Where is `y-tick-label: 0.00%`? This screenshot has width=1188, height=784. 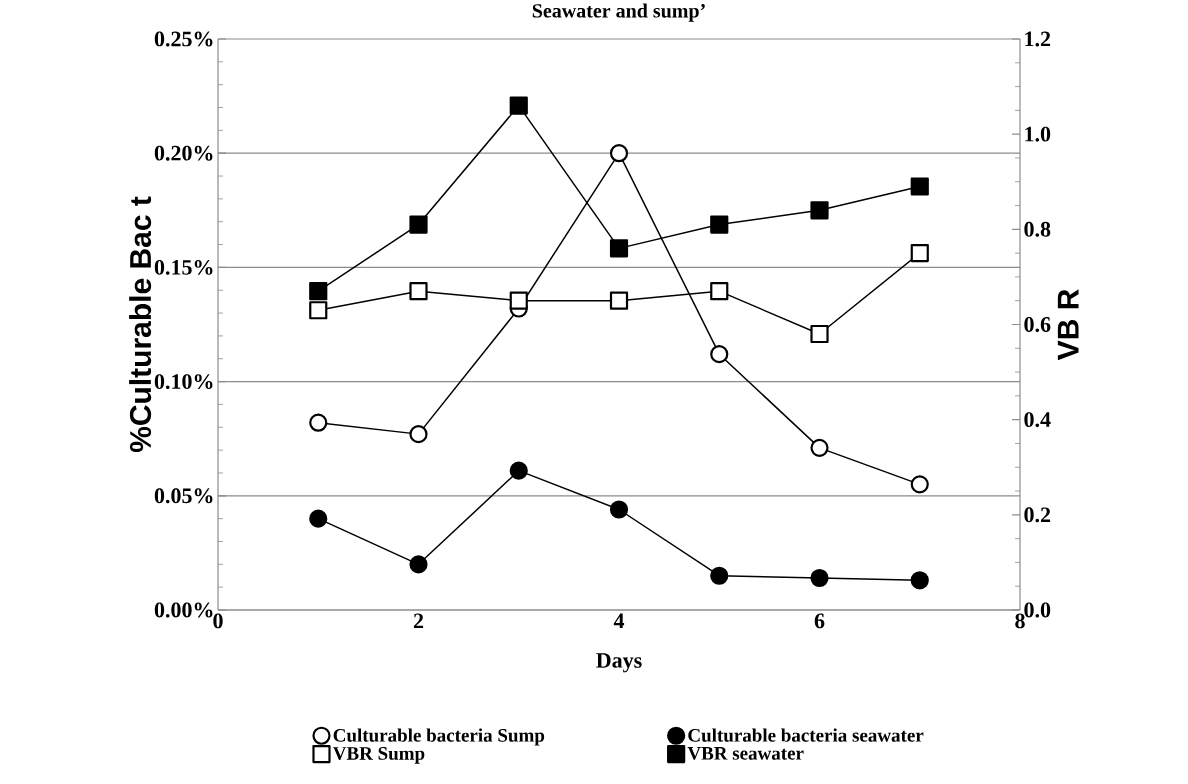
y-tick-label: 0.00% is located at coordinates (183, 610).